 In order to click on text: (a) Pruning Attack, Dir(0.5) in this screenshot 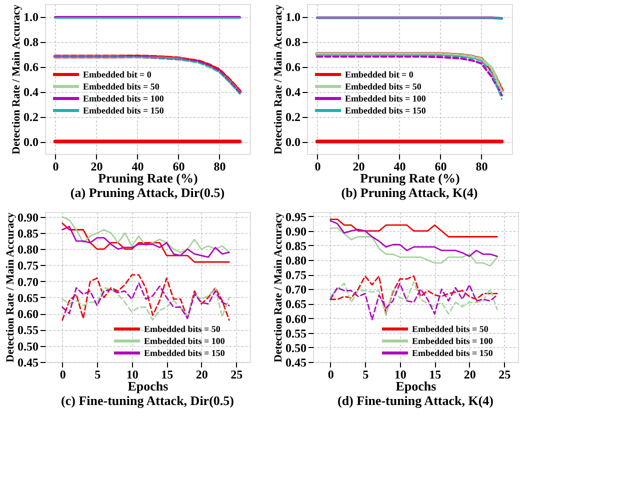, I will do `click(147, 192)`.